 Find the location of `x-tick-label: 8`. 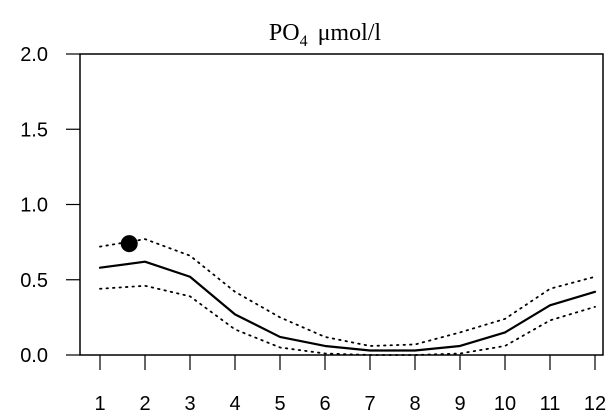

x-tick-label: 8 is located at coordinates (414, 404).